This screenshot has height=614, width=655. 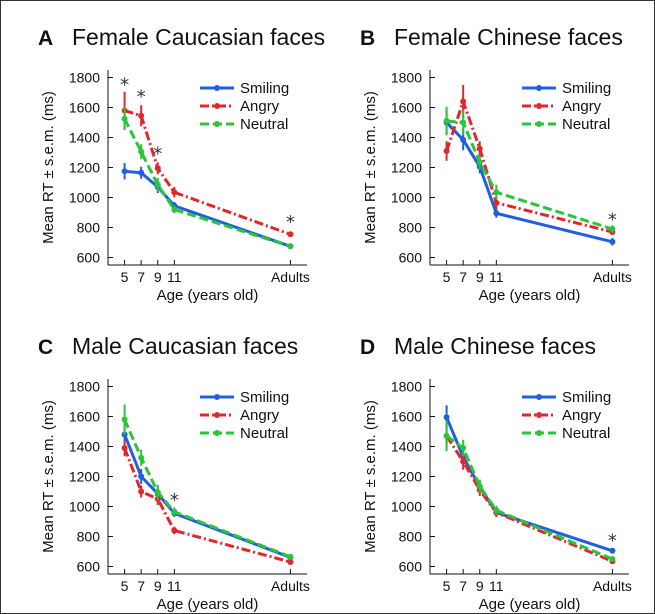 What do you see at coordinates (217, 124) in the screenshot?
I see `legend-marker-neutral` at bounding box center [217, 124].